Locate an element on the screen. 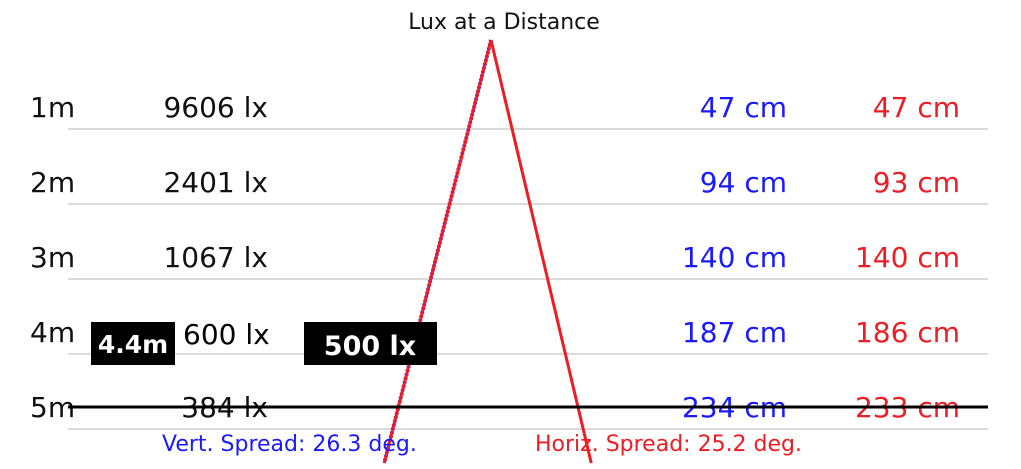 This screenshot has width=1021, height=469. threshold-lux-box is located at coordinates (370, 343).